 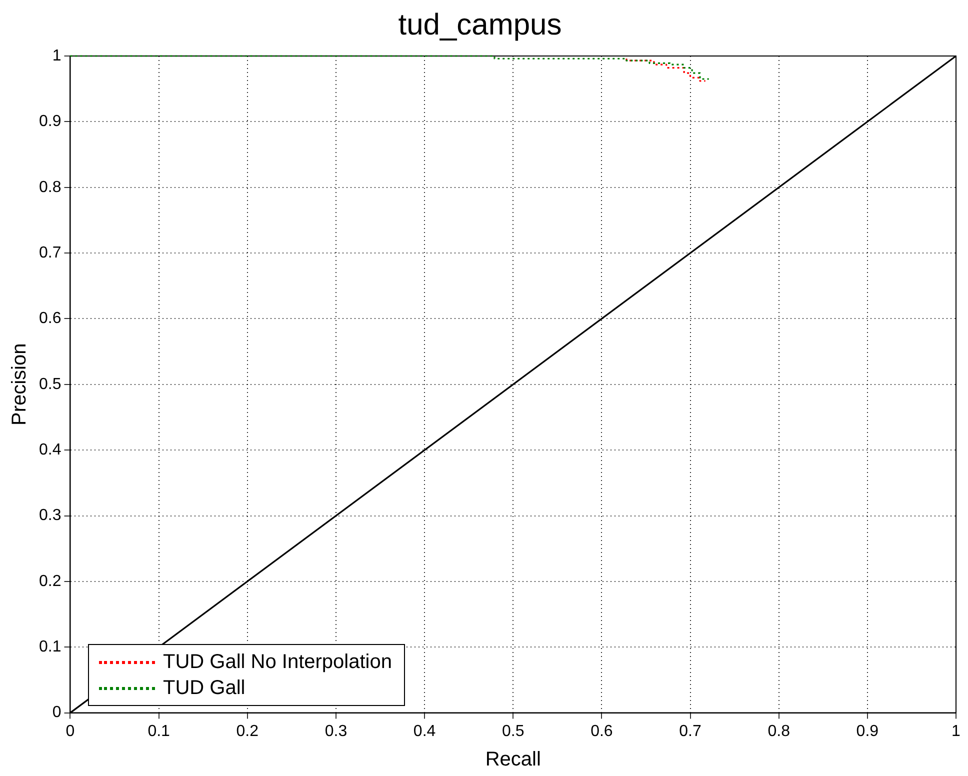 I want to click on x-tick-label: 0.8, so click(x=779, y=731).